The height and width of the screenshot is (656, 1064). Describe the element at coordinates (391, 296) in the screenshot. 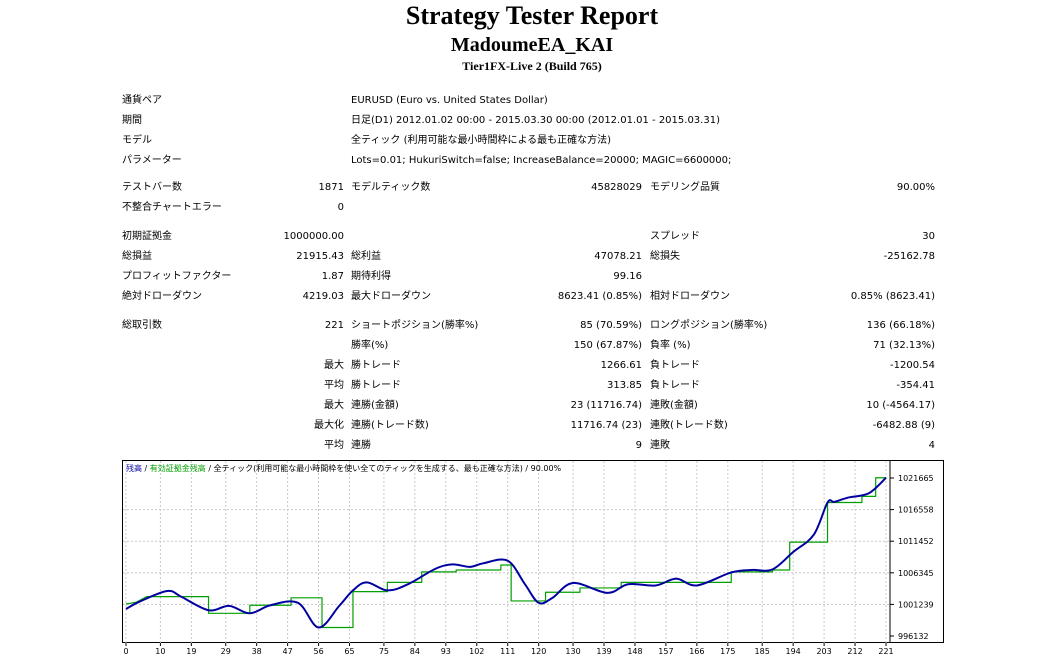

I see `max-dd-label: 最大ドローダウン` at that location.